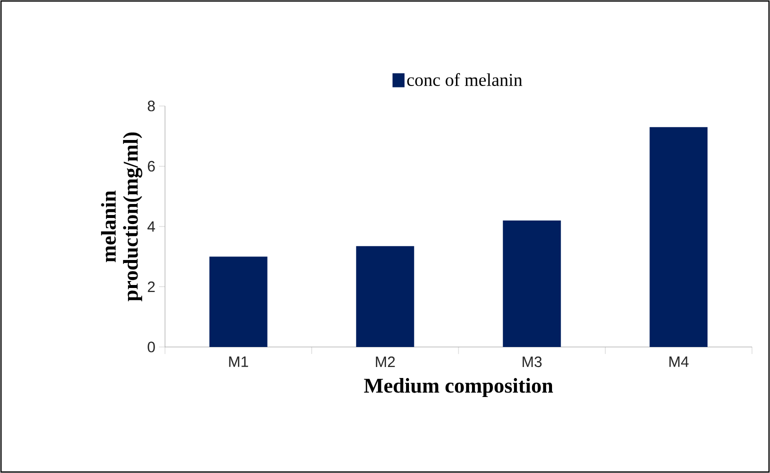  Describe the element at coordinates (151, 347) in the screenshot. I see `y-tick-label: 0` at that location.